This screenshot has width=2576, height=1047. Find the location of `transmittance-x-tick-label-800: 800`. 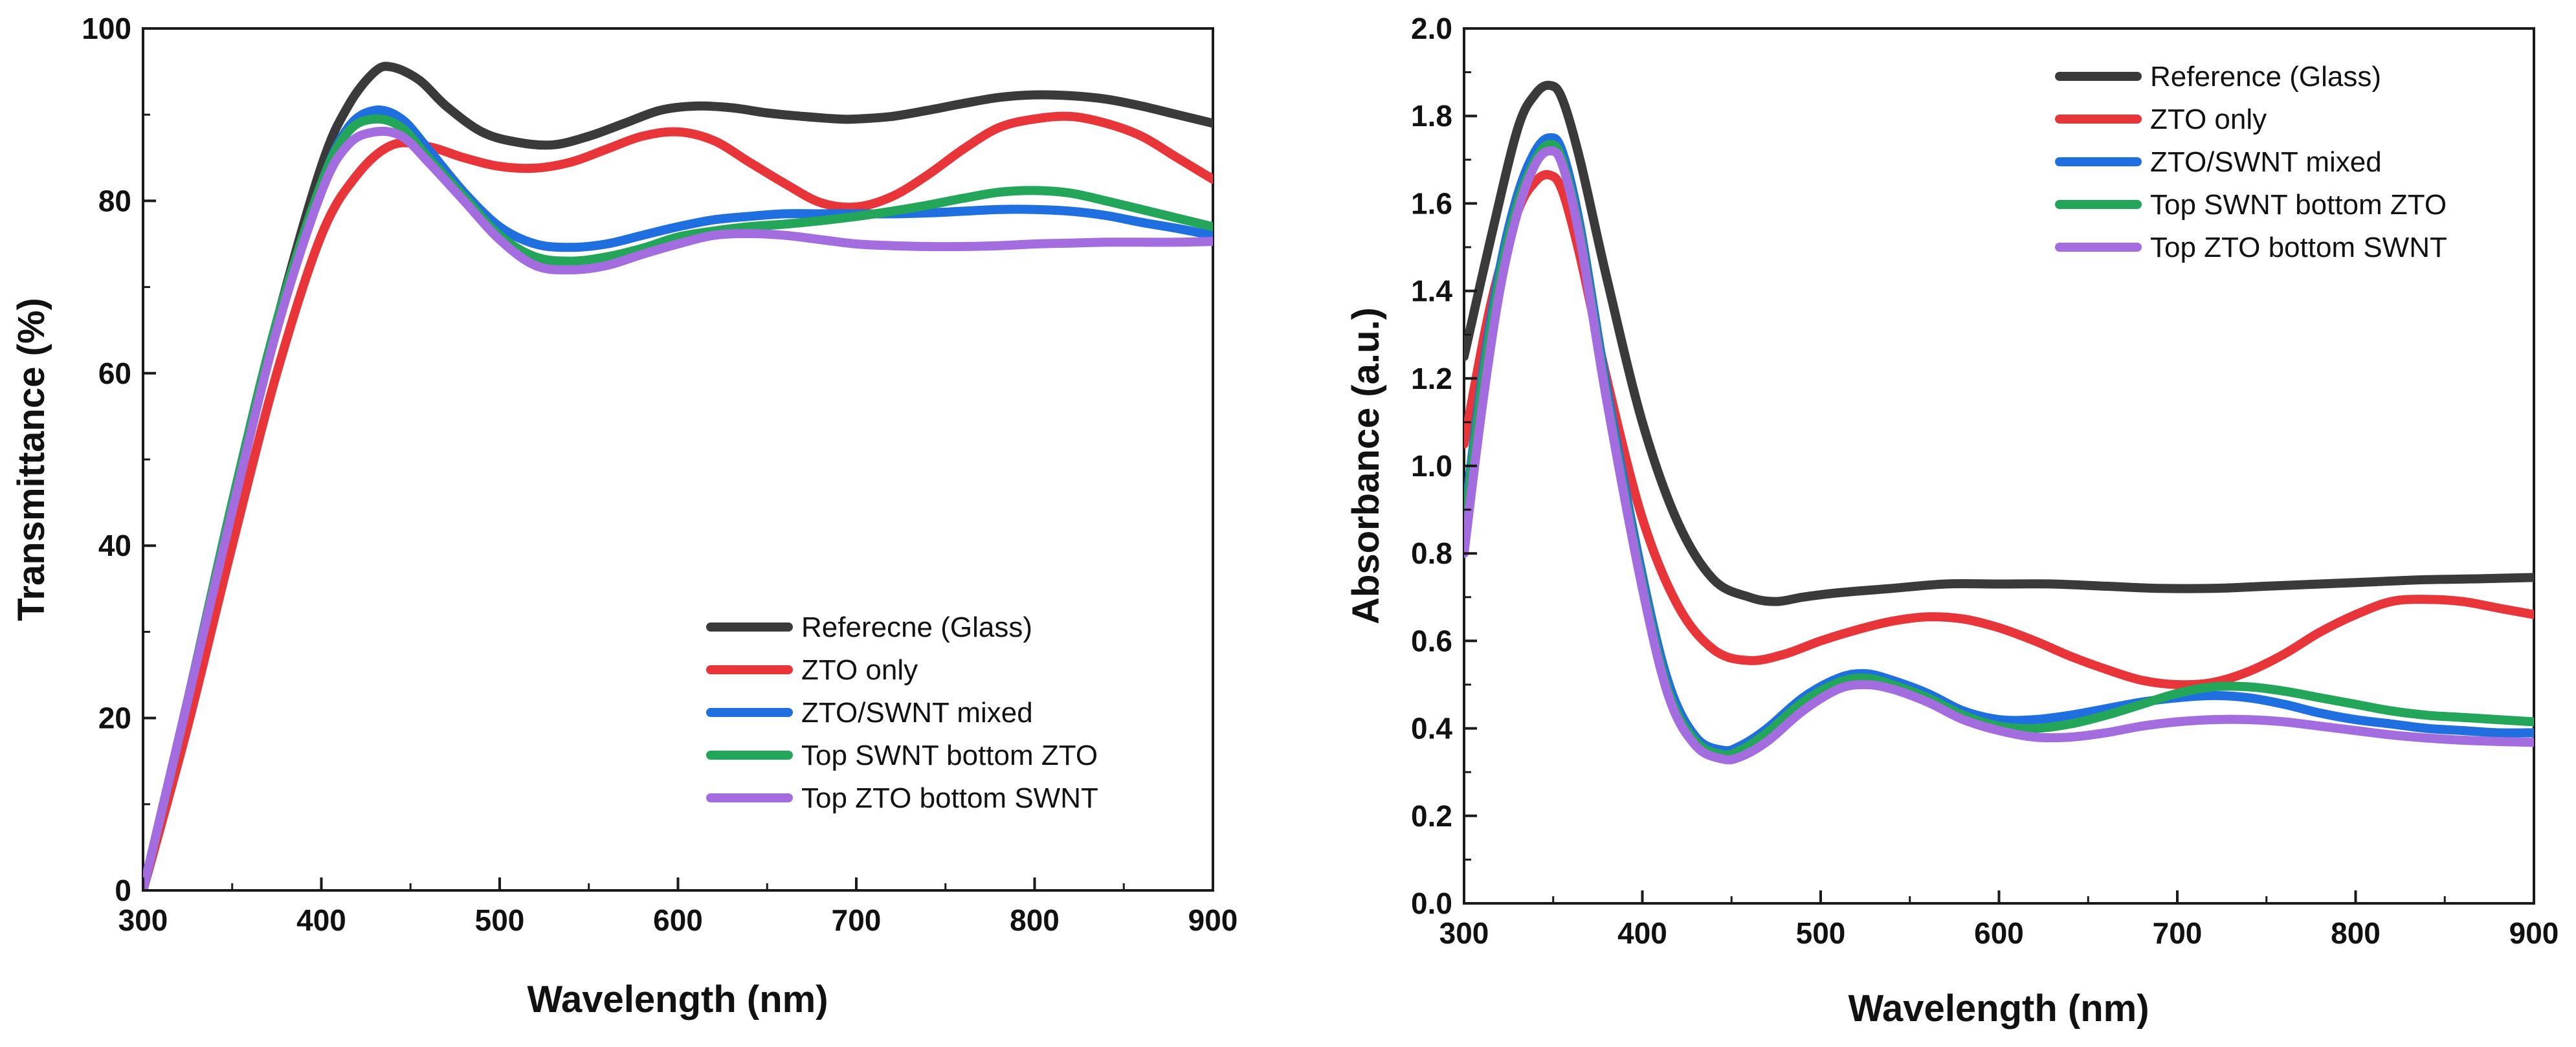

transmittance-x-tick-label-800: 800 is located at coordinates (1035, 920).